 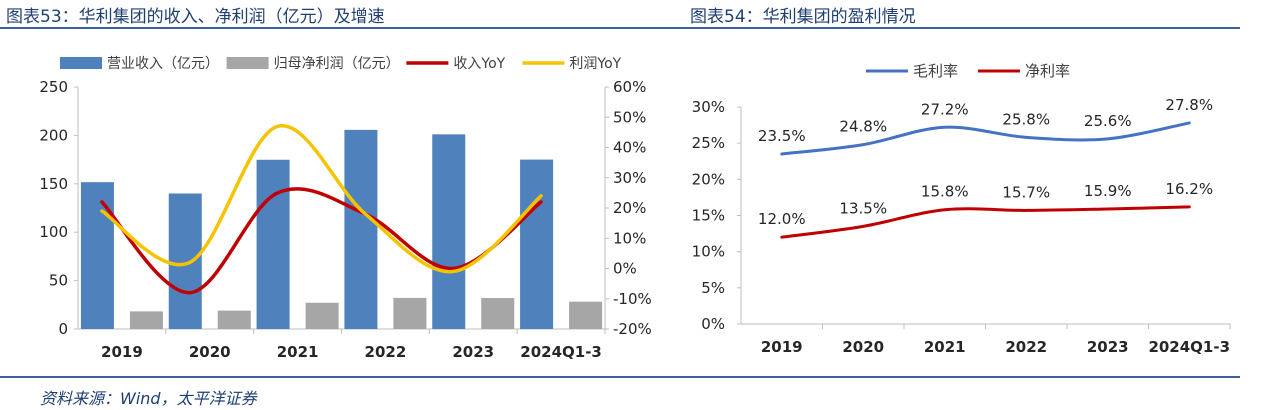 I want to click on y-tick-label: 150, so click(x=53, y=184).